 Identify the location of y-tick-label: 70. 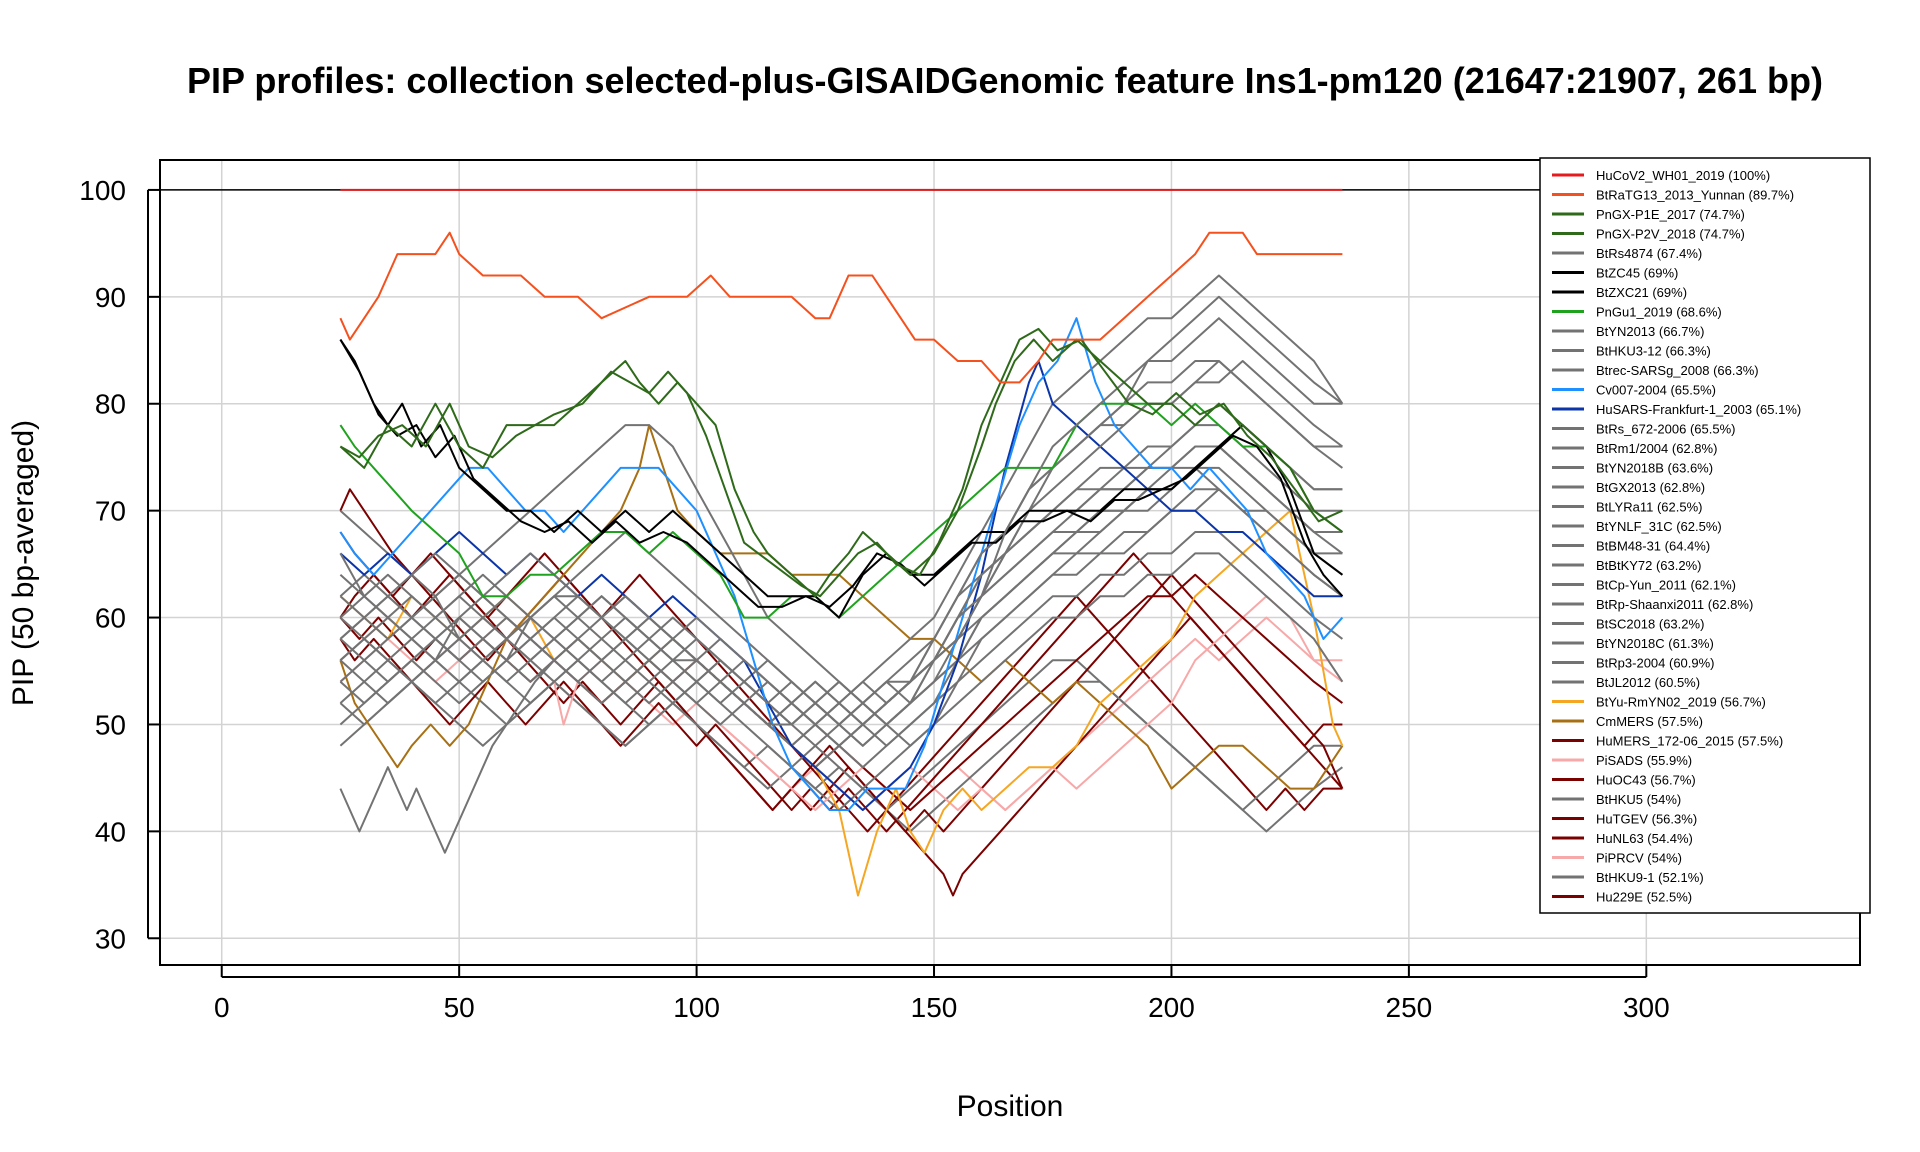
(110, 511).